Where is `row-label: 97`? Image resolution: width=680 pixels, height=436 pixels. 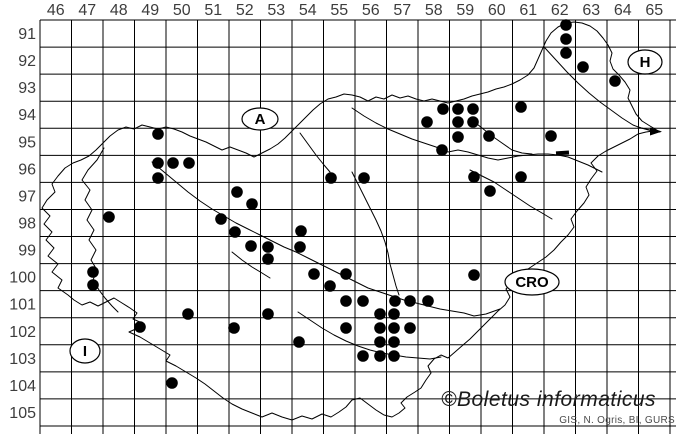
row-label: 97 is located at coordinates (27, 196).